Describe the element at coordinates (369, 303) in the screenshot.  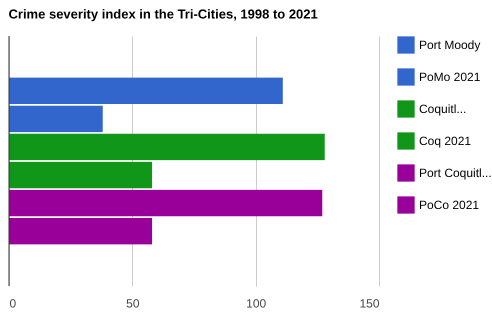
I see `x-tick-label: 150` at that location.